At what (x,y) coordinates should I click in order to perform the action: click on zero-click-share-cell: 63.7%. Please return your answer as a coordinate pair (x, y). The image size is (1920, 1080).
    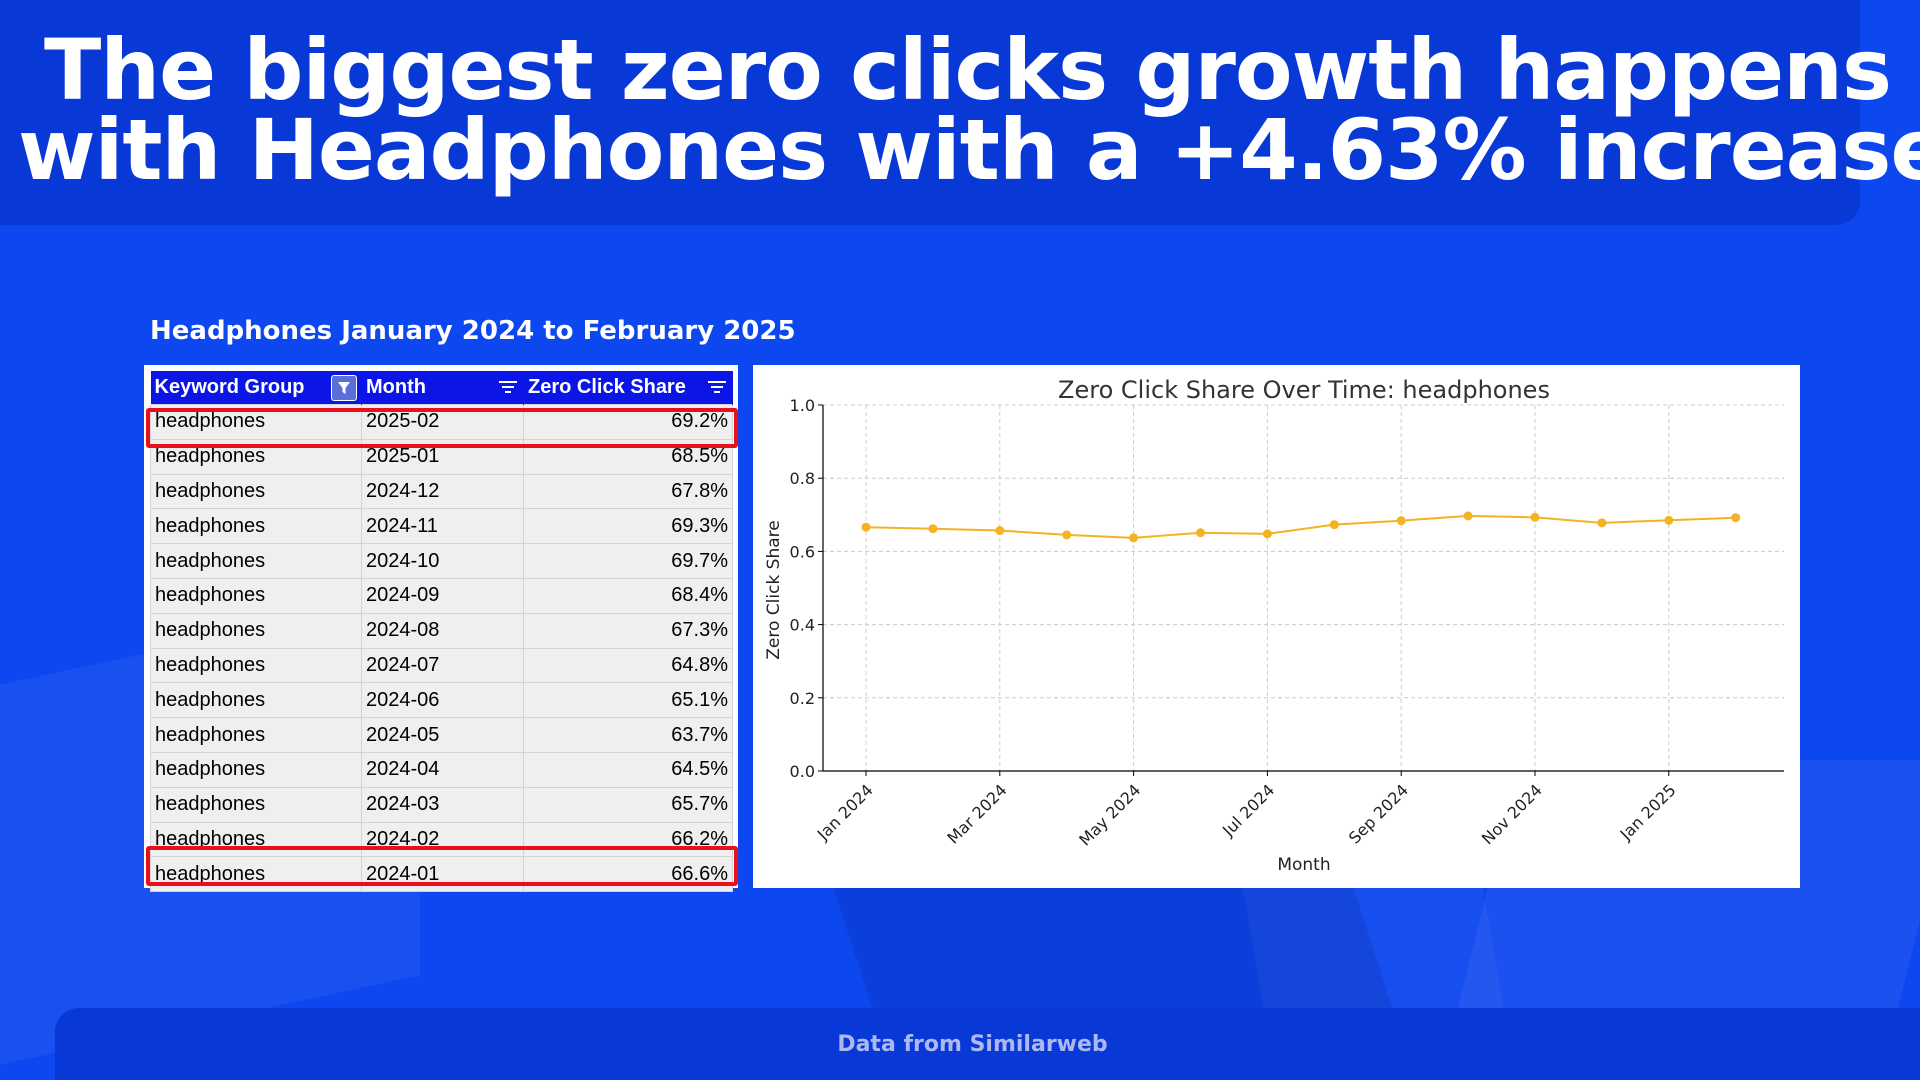
    Looking at the image, I should click on (628, 735).